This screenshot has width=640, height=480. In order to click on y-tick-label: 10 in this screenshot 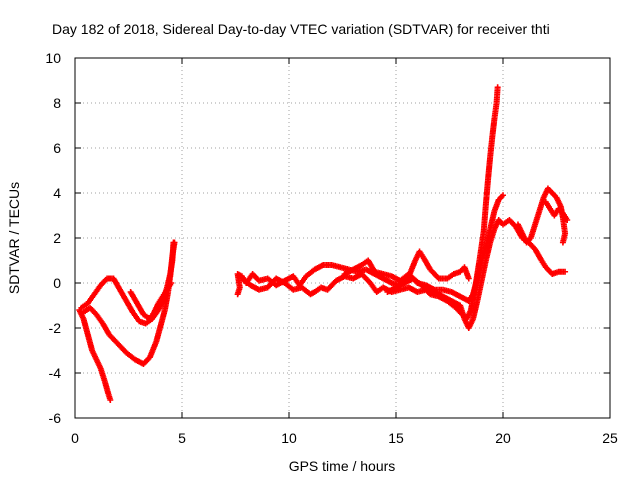, I will do `click(53, 58)`.